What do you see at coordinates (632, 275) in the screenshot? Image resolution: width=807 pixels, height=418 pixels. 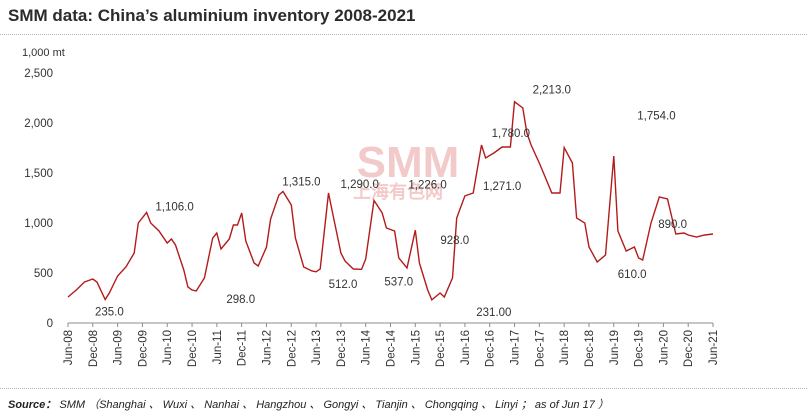 I see `data-label: 610.0` at bounding box center [632, 275].